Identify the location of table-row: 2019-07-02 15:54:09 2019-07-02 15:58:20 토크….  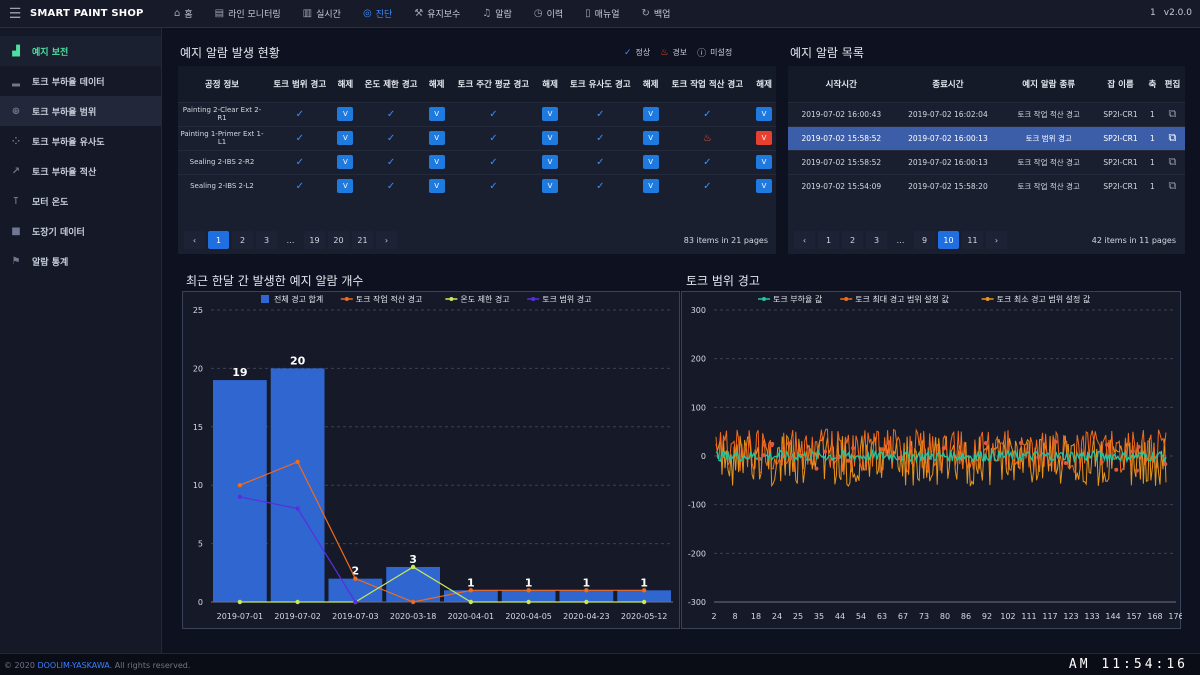
(986, 185).